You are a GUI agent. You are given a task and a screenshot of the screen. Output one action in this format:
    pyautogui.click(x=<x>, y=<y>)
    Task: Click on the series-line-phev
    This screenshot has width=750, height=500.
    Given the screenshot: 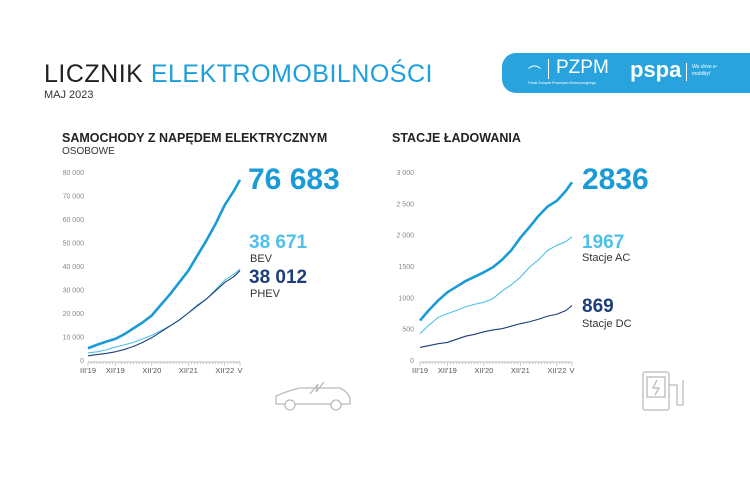 What is the action you would take?
    pyautogui.click(x=164, y=313)
    